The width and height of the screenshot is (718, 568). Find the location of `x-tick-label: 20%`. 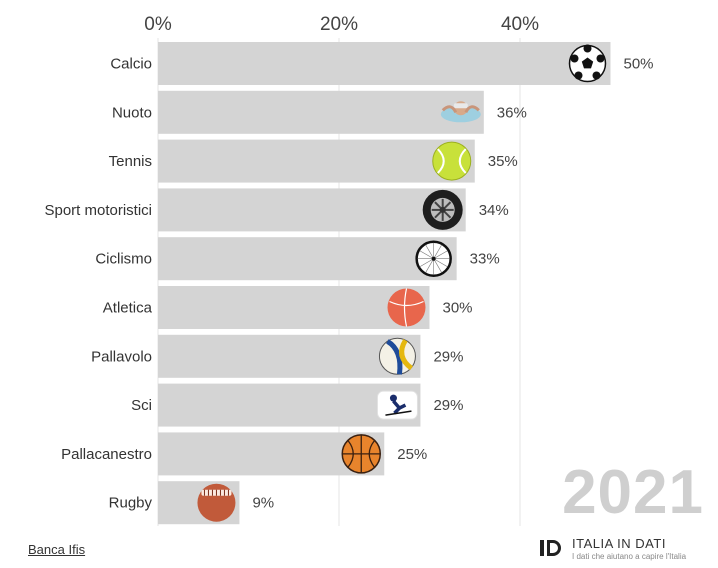

x-tick-label: 20% is located at coordinates (339, 24).